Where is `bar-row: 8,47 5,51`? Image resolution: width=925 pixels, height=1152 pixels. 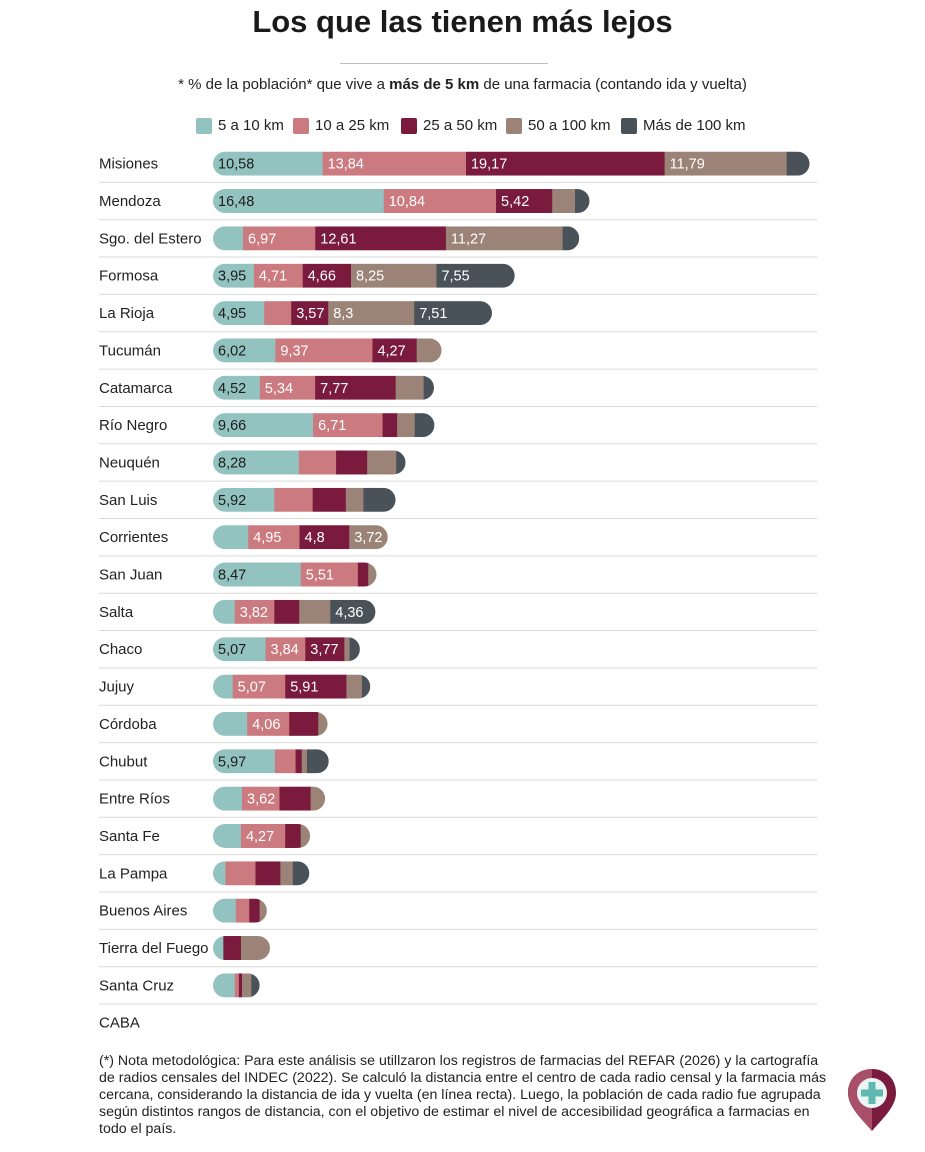 bar-row: 8,47 5,51 is located at coordinates (295, 574).